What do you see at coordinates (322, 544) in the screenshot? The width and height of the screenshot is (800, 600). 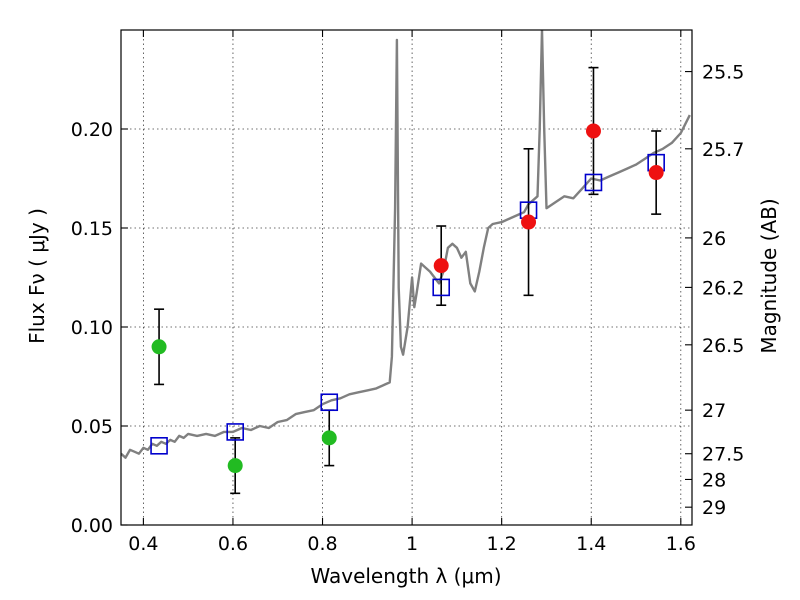 I see `x-tick-label: 0.8` at bounding box center [322, 544].